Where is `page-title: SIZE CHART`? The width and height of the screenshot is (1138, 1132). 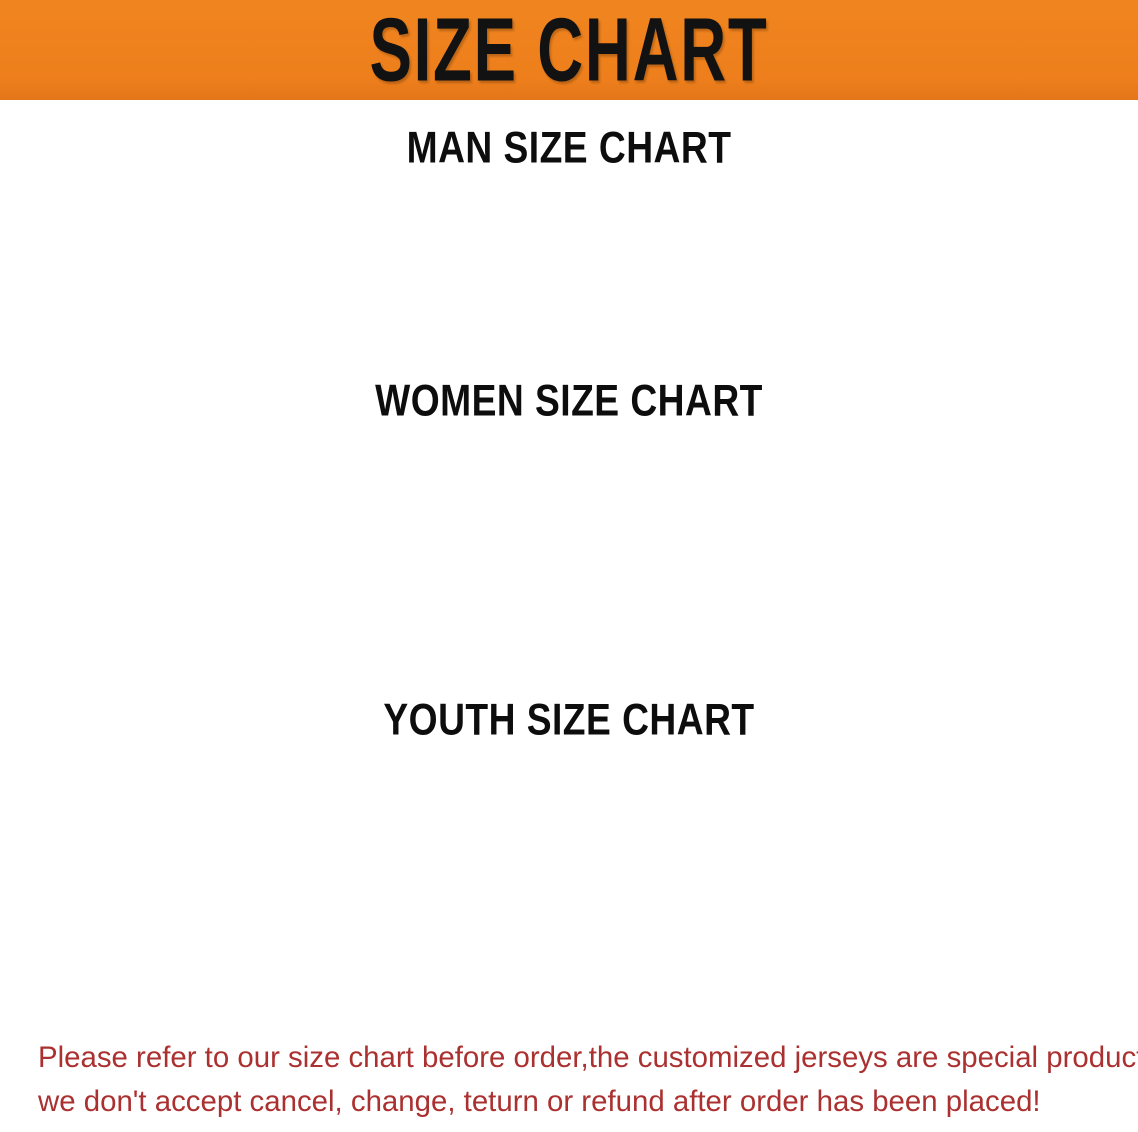
page-title: SIZE CHART is located at coordinates (569, 50).